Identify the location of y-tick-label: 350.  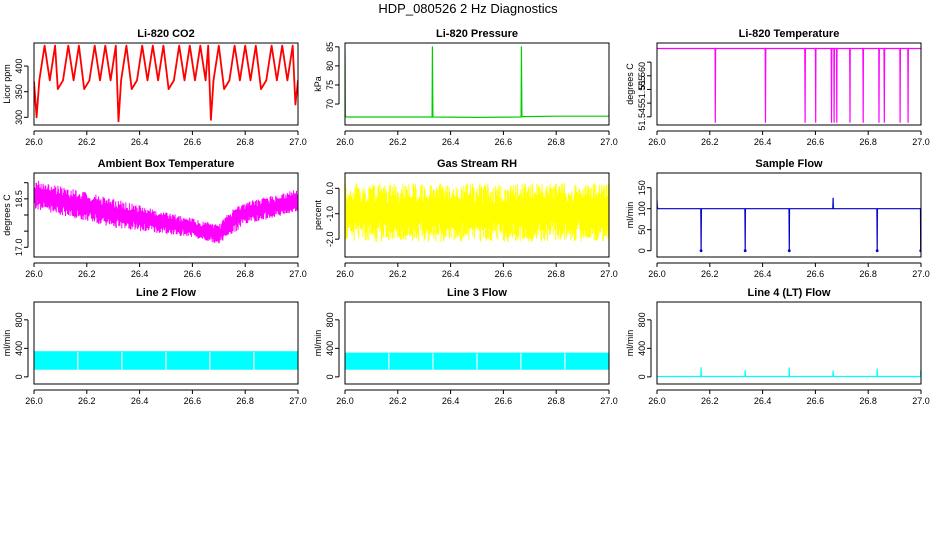
(19, 91).